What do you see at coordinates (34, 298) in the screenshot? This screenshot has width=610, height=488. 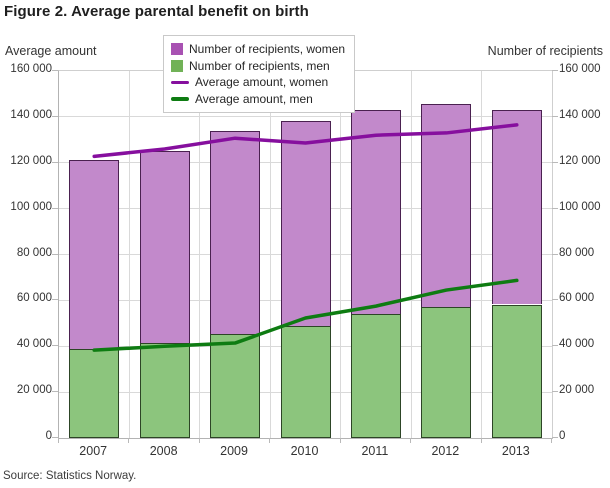 I see `left-axis-tick-label: 60 000` at bounding box center [34, 298].